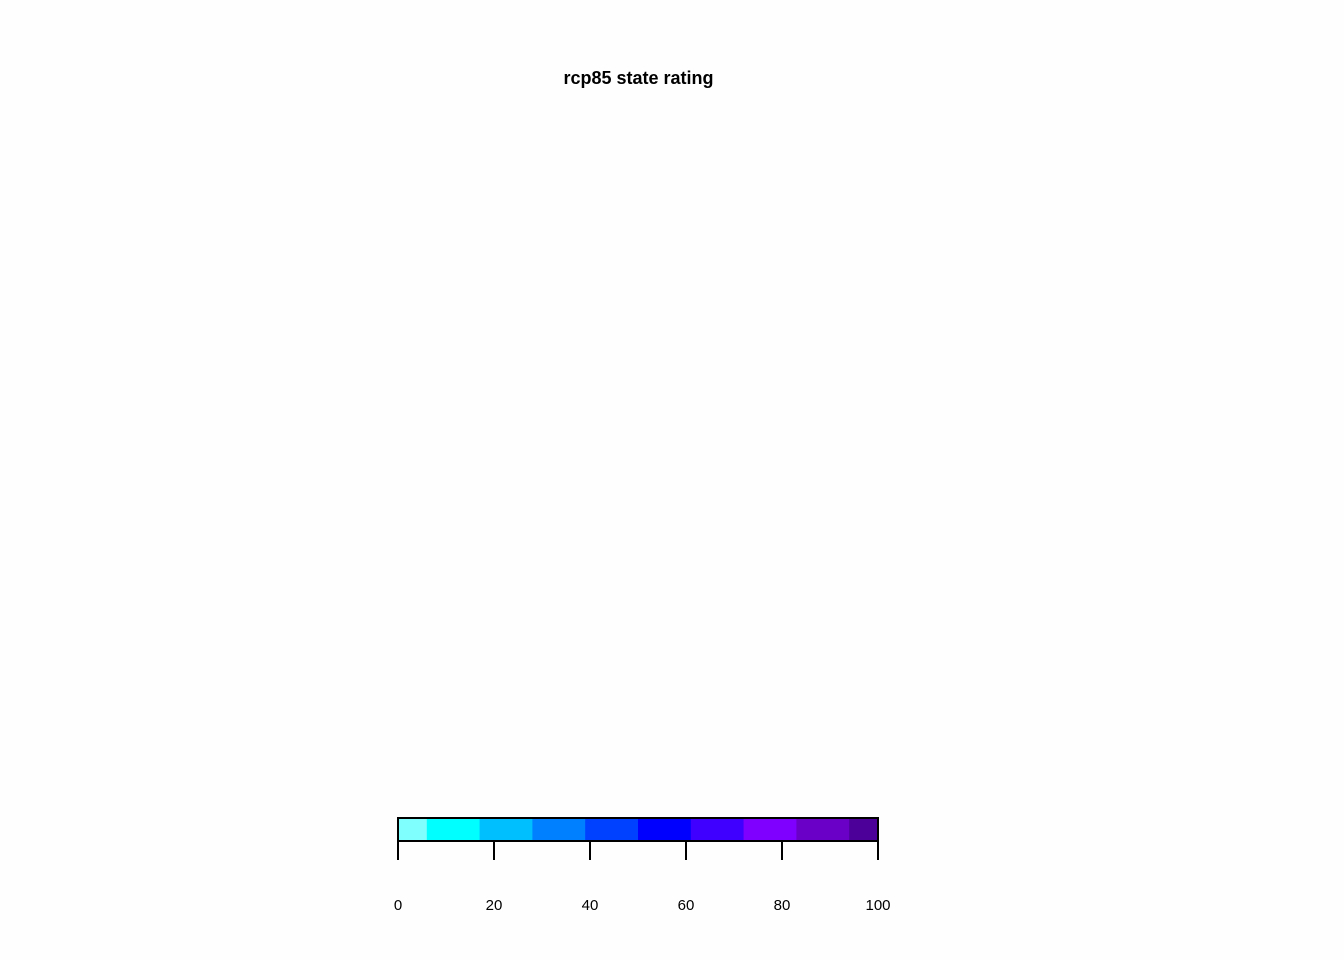 This screenshot has width=1344, height=960. I want to click on legend-tick-label-5: 100, so click(877, 905).